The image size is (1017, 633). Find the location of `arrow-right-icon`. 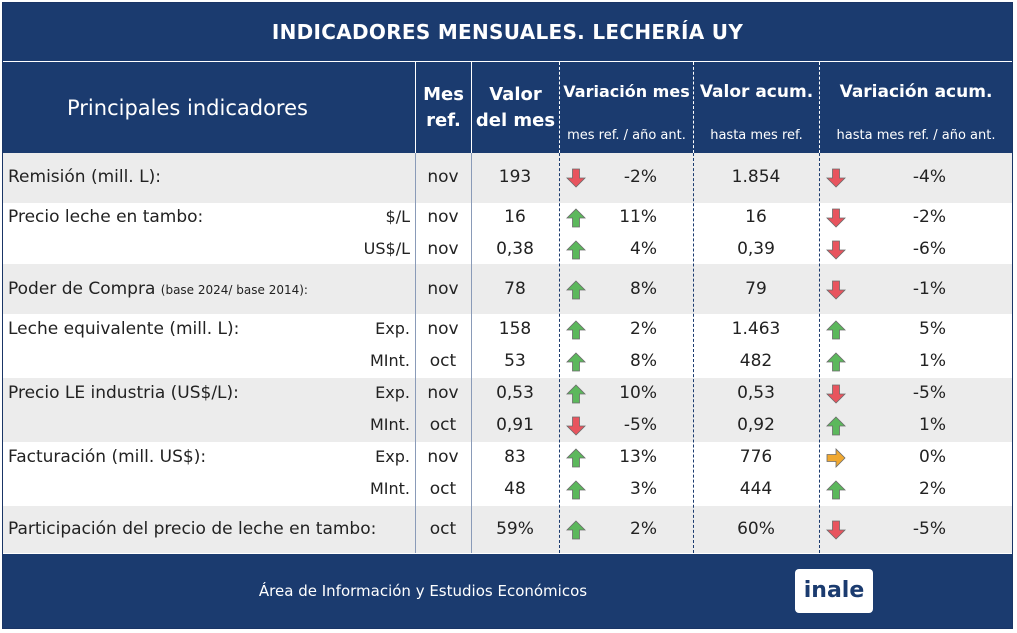

arrow-right-icon is located at coordinates (836, 458).